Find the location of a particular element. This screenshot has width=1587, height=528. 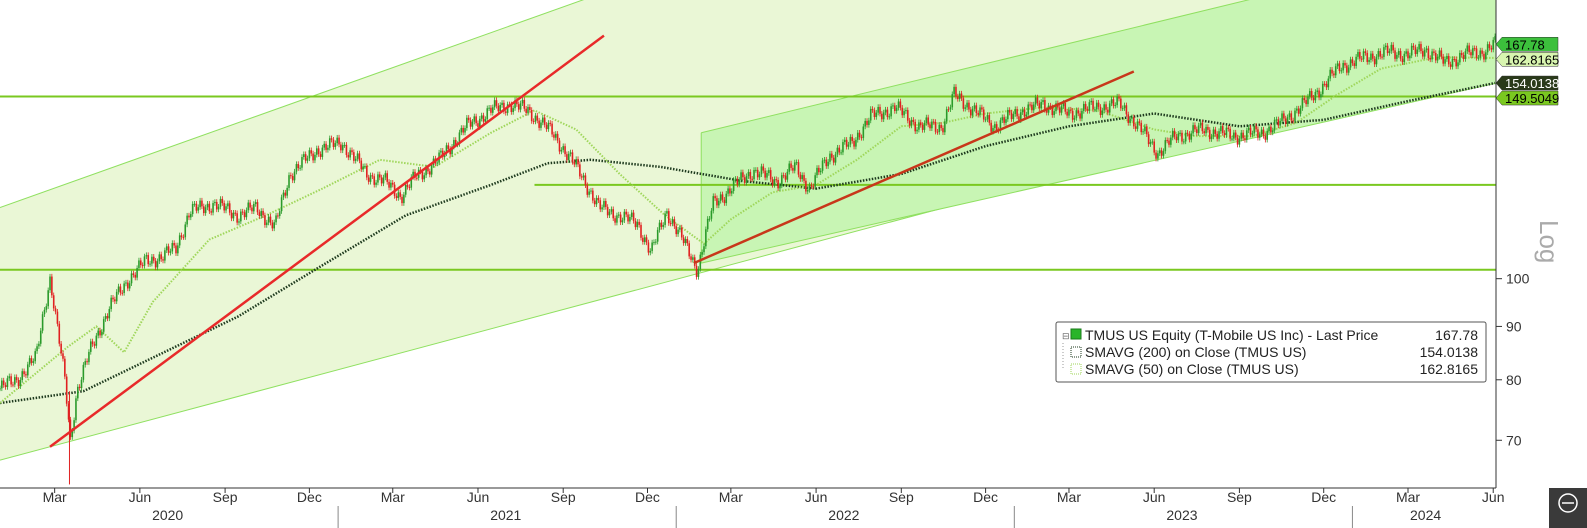

price-badge-bg is located at coordinates (1527, 59).